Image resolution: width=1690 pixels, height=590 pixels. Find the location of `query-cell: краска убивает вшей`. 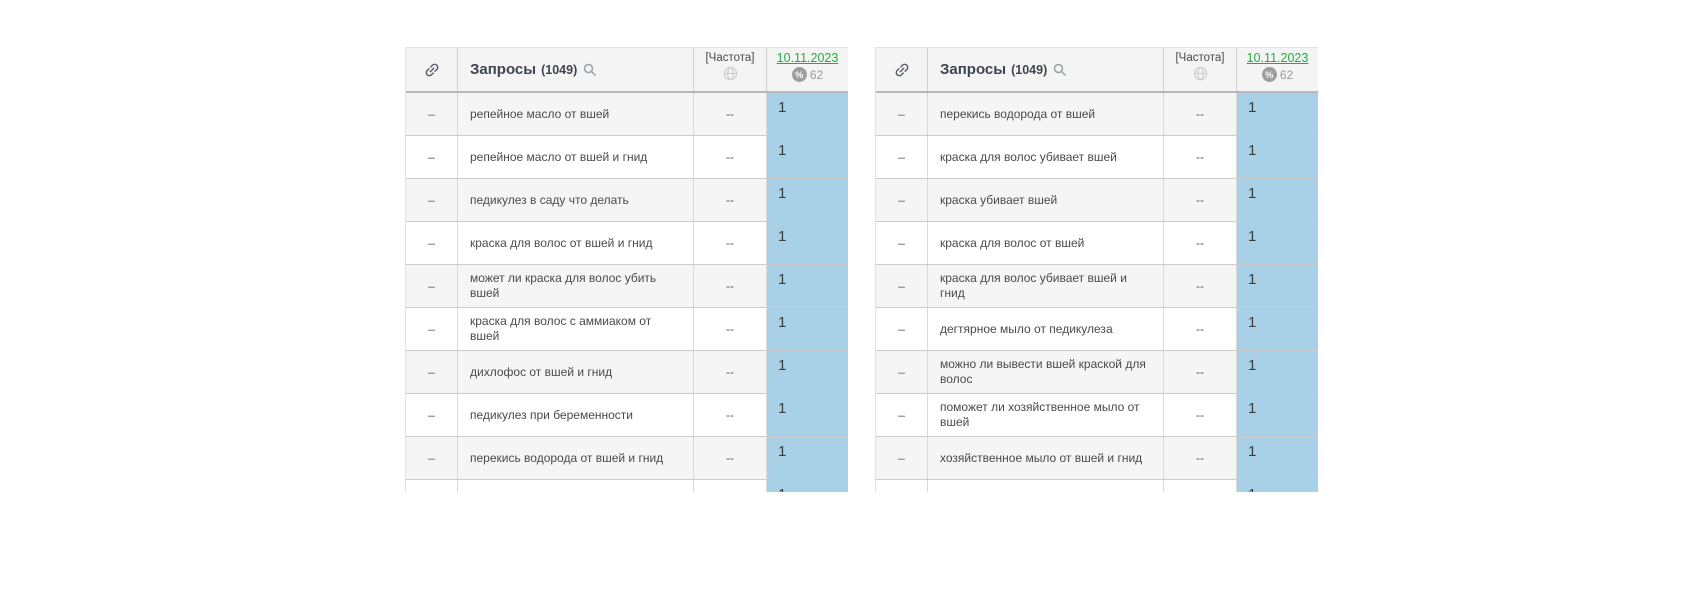

query-cell: краска убивает вшей is located at coordinates (1046, 200).